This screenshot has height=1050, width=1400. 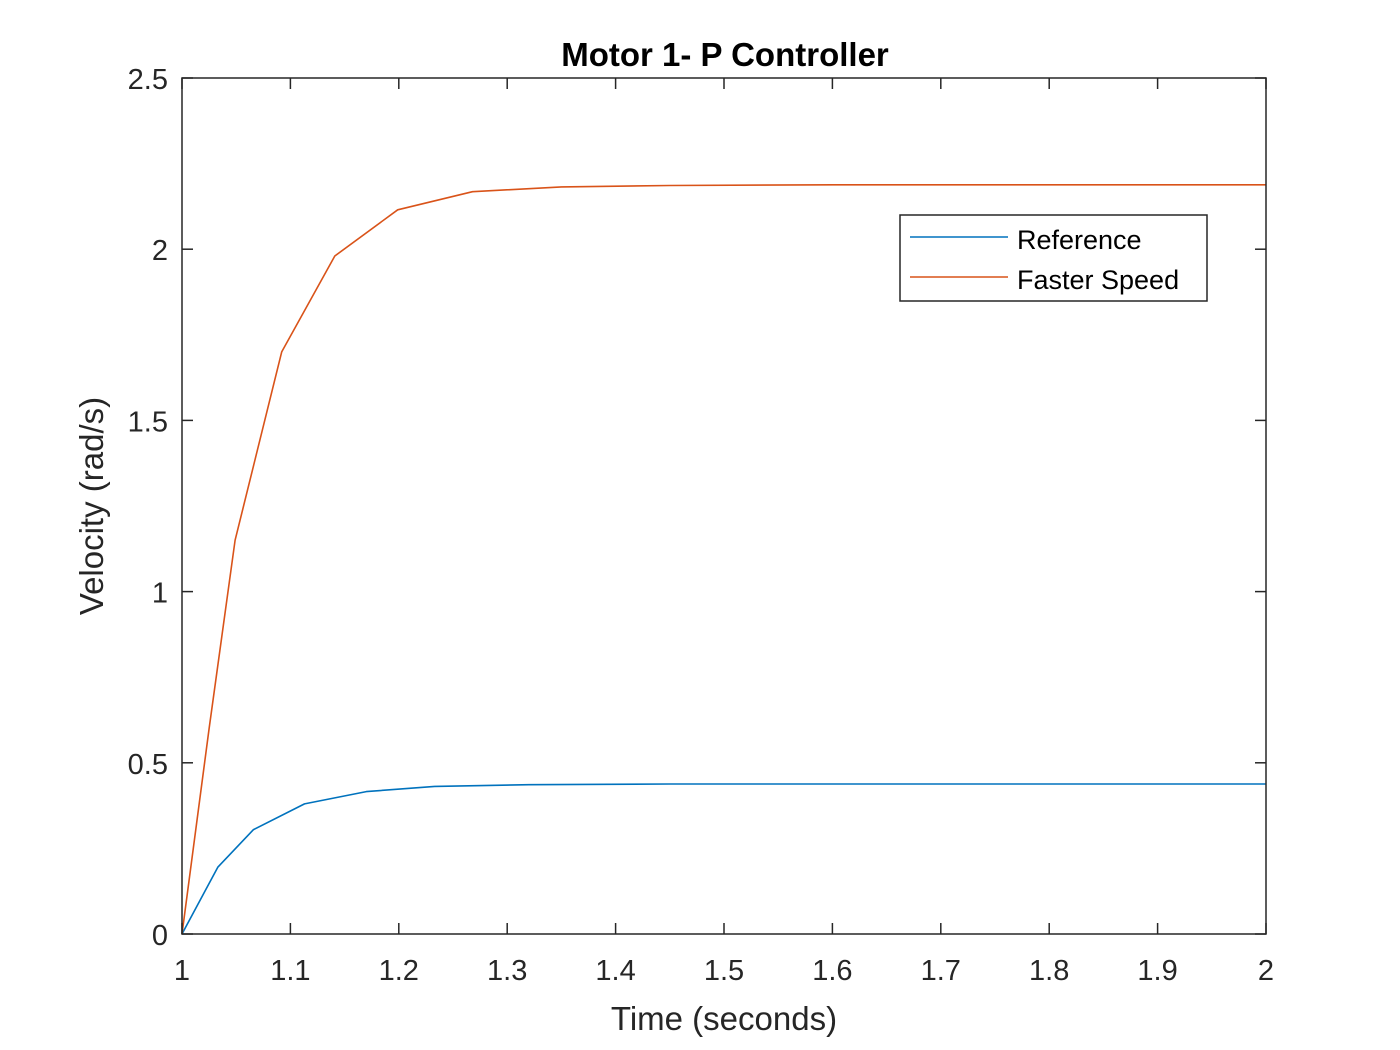 I want to click on y-tick-label: 1, so click(x=160, y=594).